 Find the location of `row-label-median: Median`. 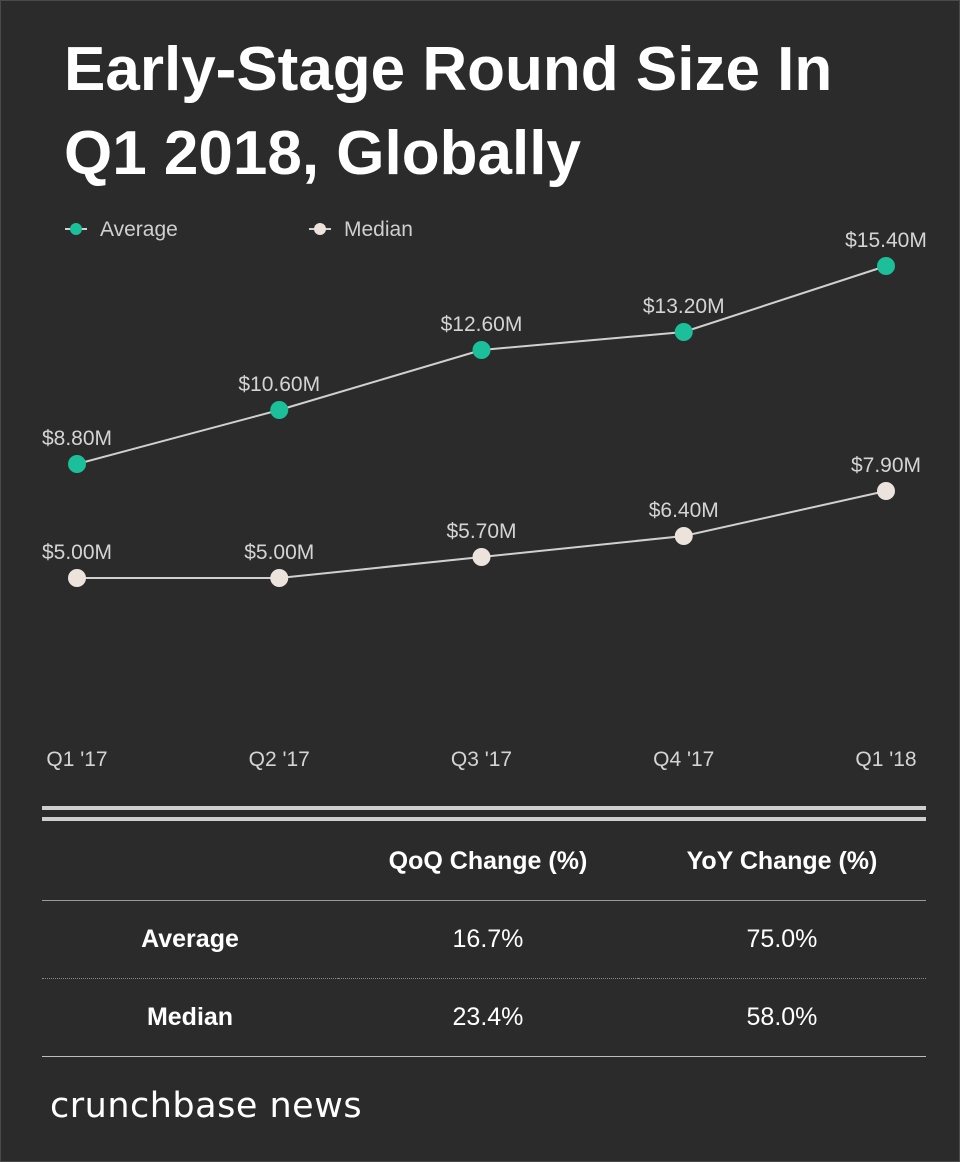

row-label-median: Median is located at coordinates (190, 1017).